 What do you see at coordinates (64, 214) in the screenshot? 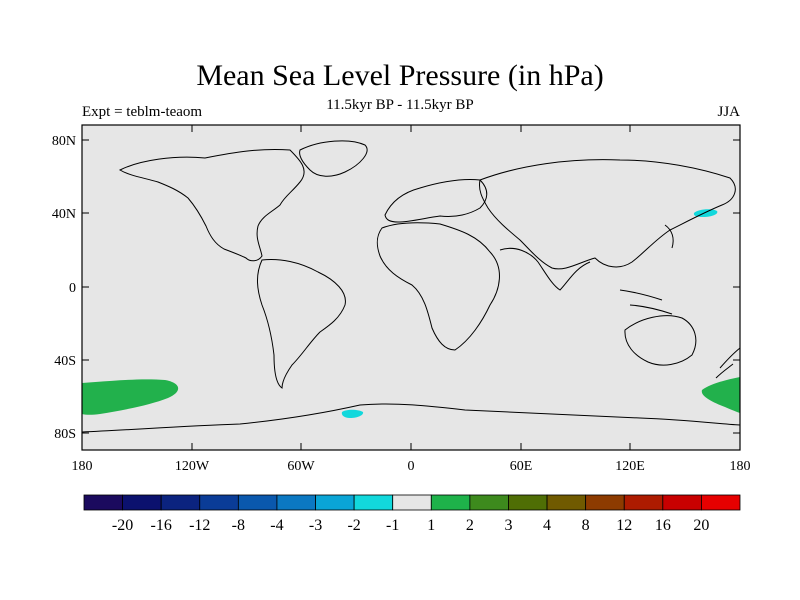
I see `y-tick-label: 40N` at bounding box center [64, 214].